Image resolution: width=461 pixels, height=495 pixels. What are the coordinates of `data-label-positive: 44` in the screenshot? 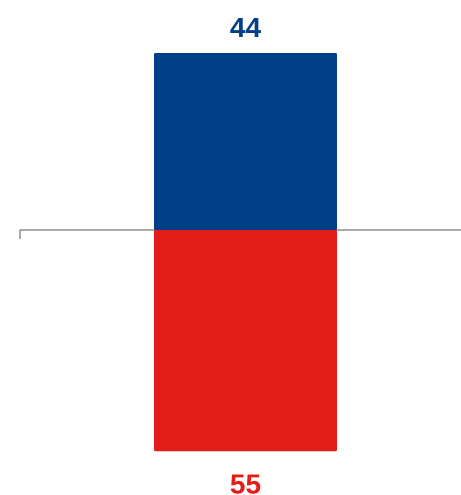 It's located at (246, 27).